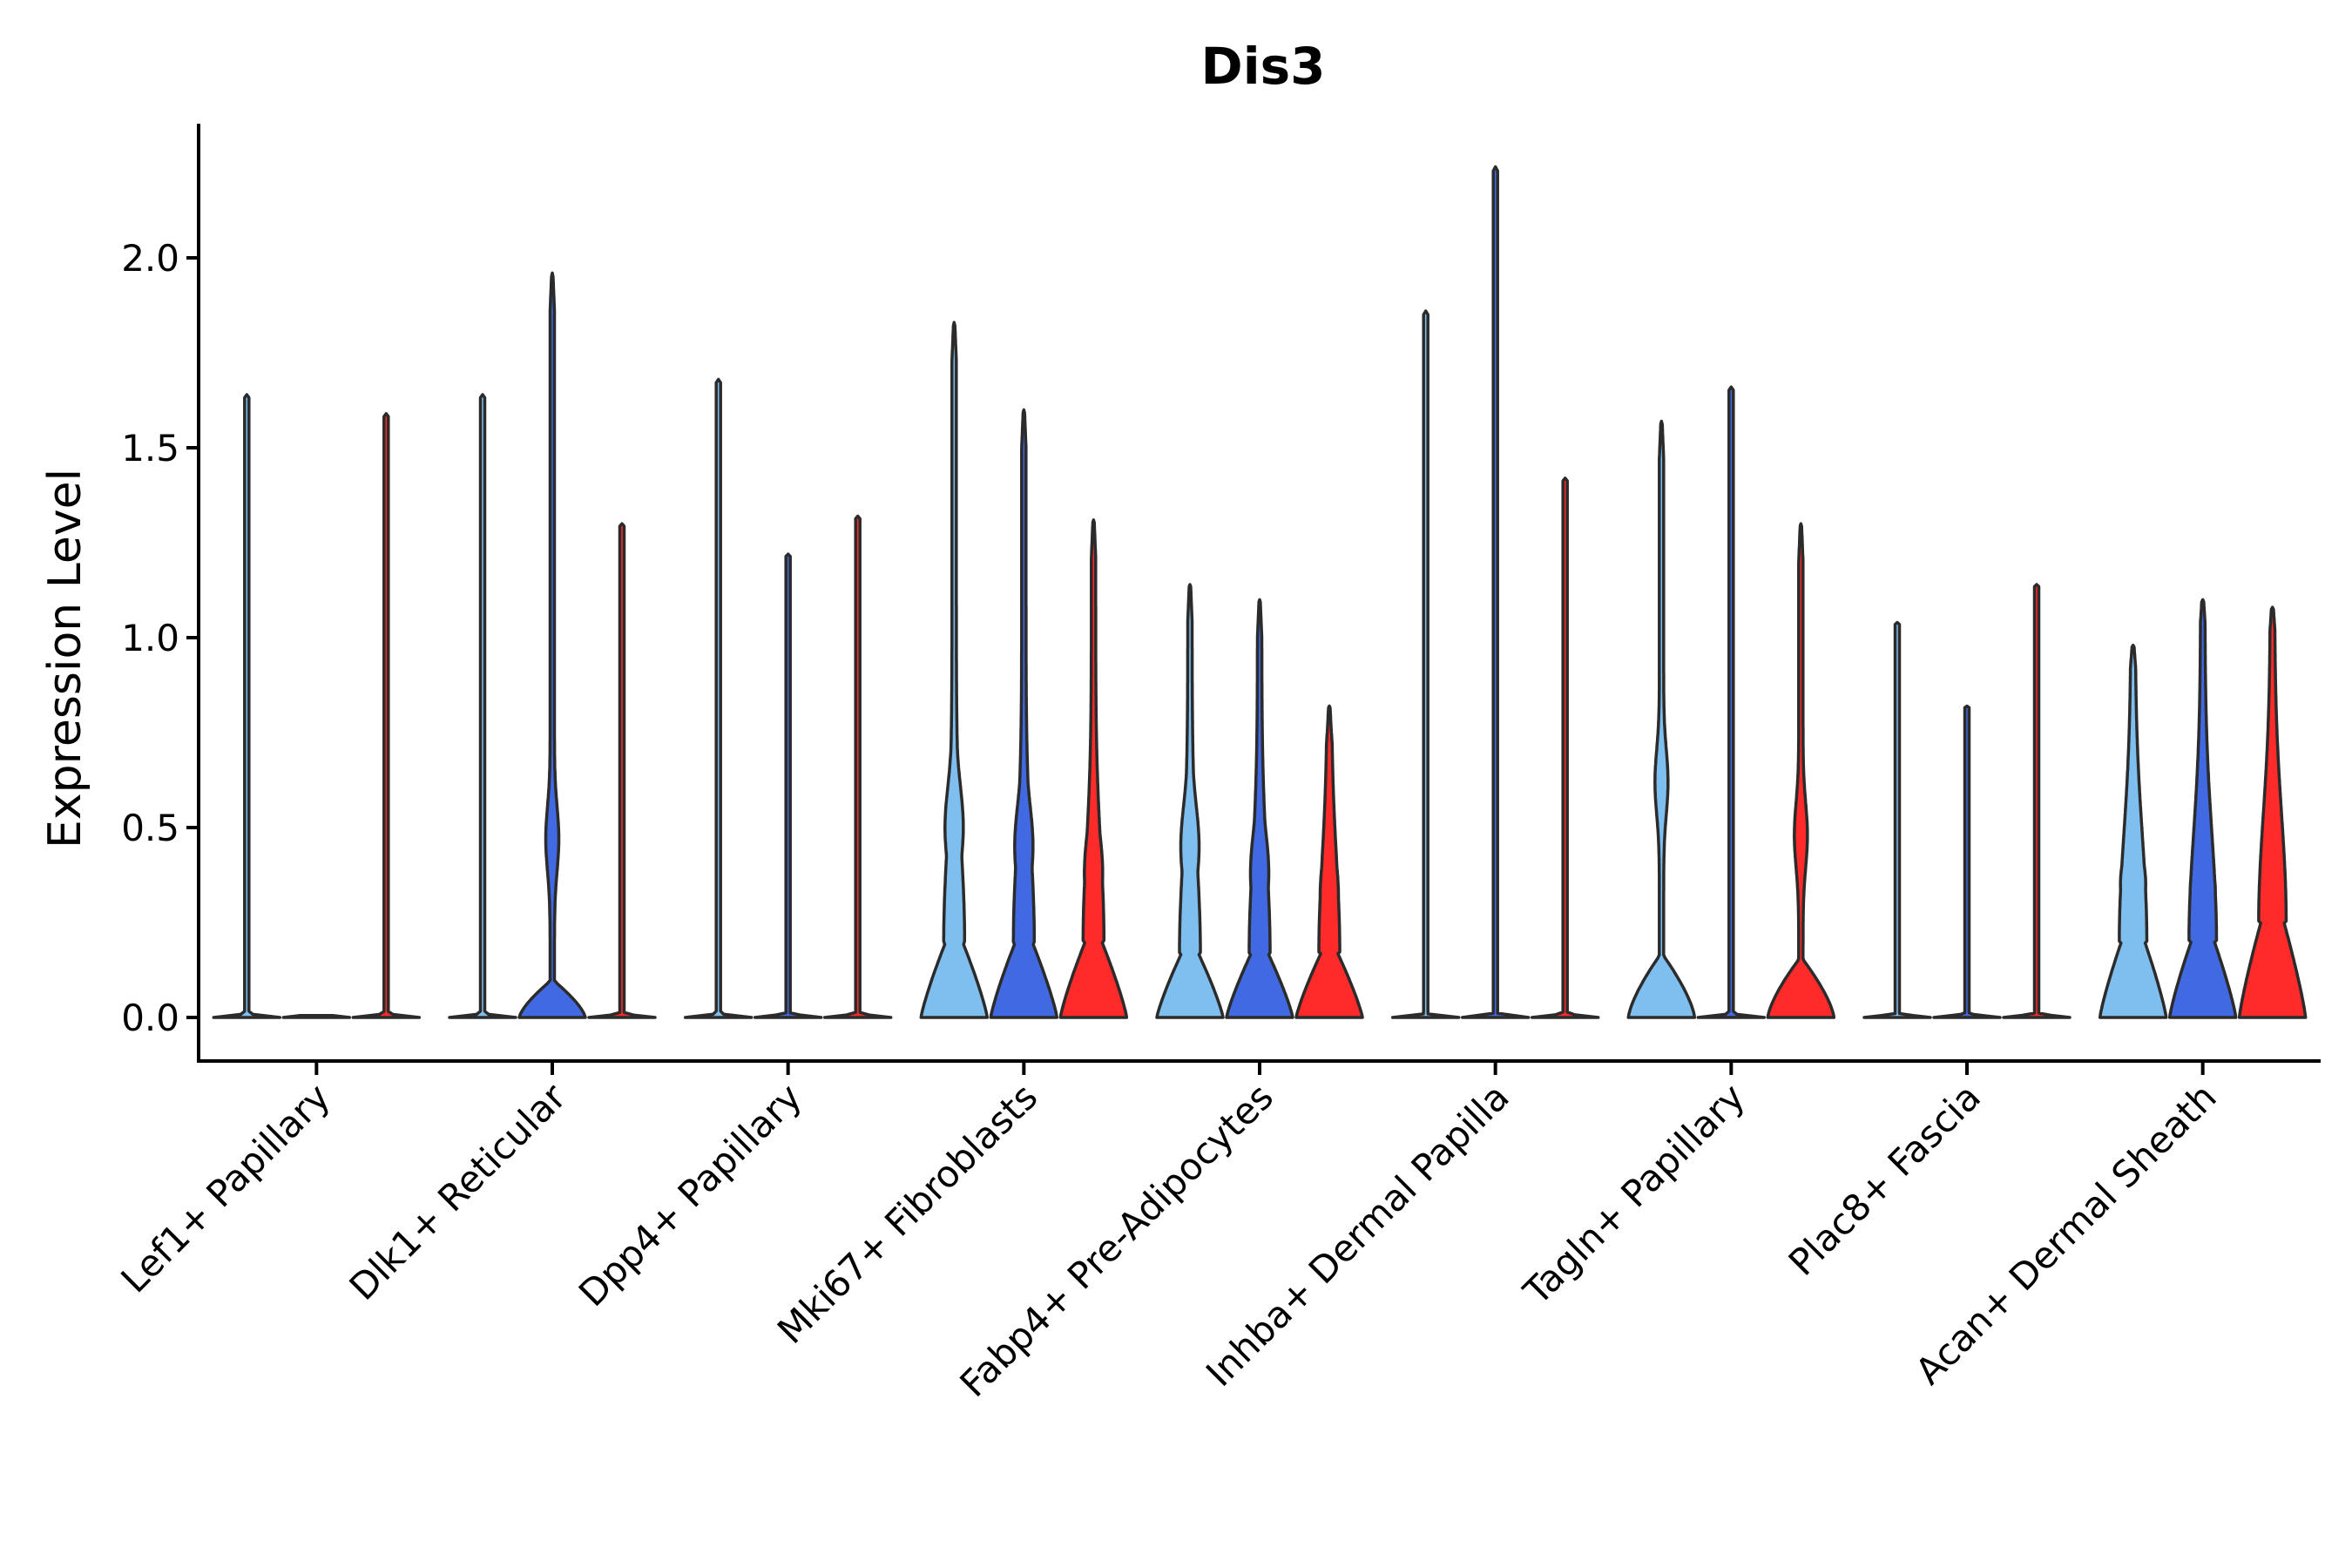 This screenshot has height=1568, width=2352. What do you see at coordinates (458, 1191) in the screenshot?
I see `x-tick-label: Dlk1+ Reticular` at bounding box center [458, 1191].